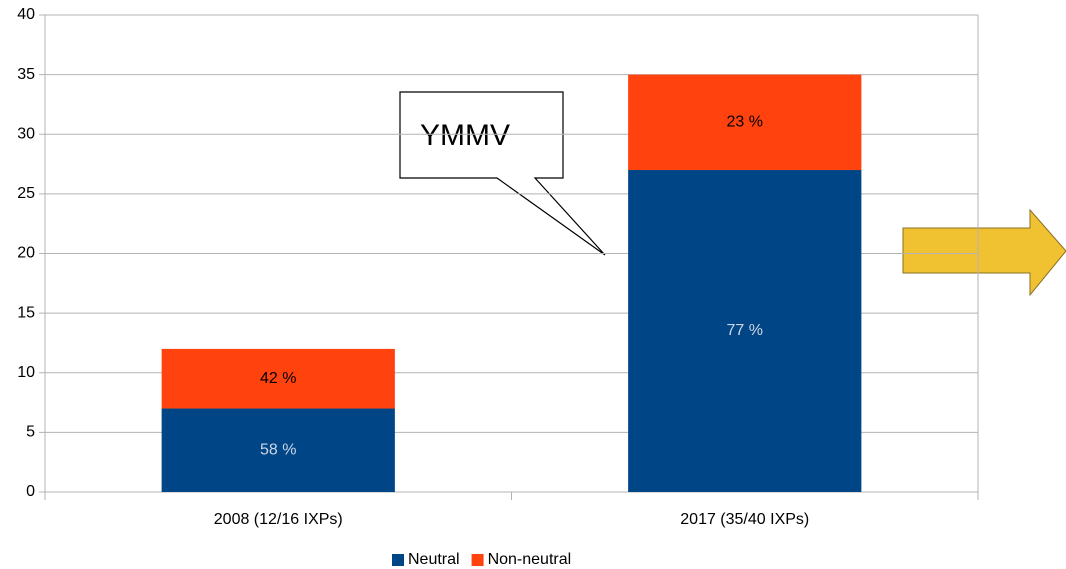  I want to click on arrow, so click(984, 252).